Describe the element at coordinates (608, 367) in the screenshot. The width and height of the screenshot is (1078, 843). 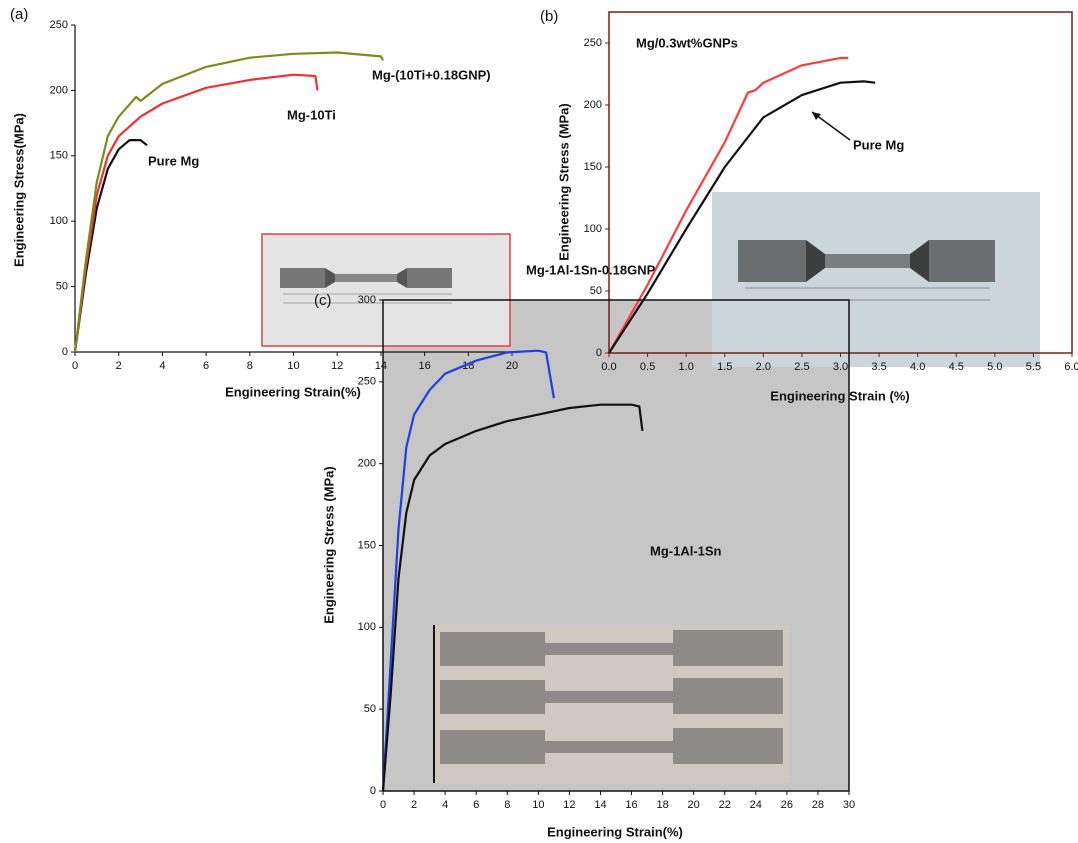
I see `x-tick-label: 0.0` at that location.